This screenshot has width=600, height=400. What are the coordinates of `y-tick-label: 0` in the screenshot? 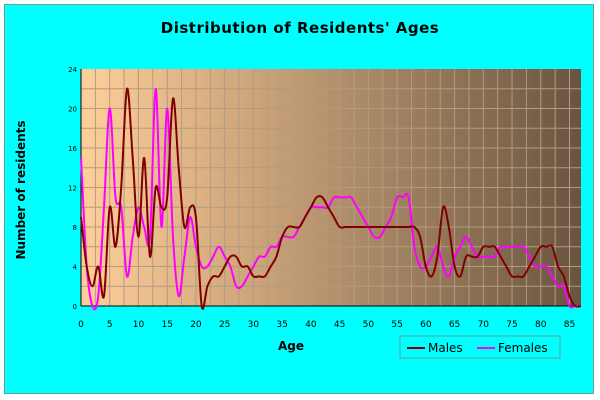 It's located at (75, 307).